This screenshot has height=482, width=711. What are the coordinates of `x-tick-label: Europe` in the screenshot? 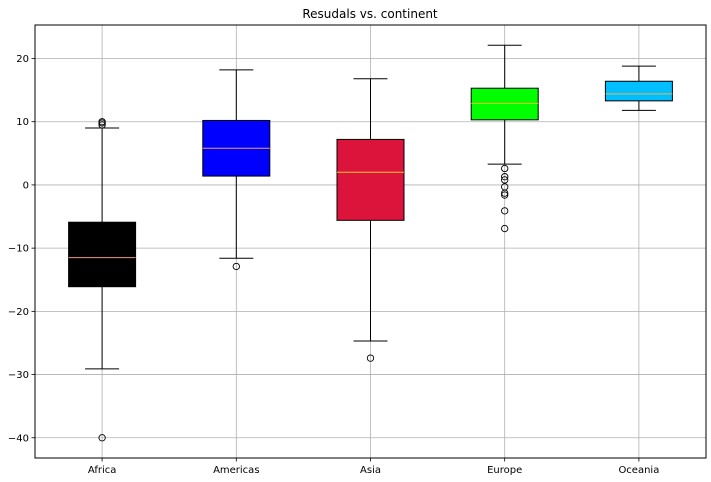 It's located at (504, 470).